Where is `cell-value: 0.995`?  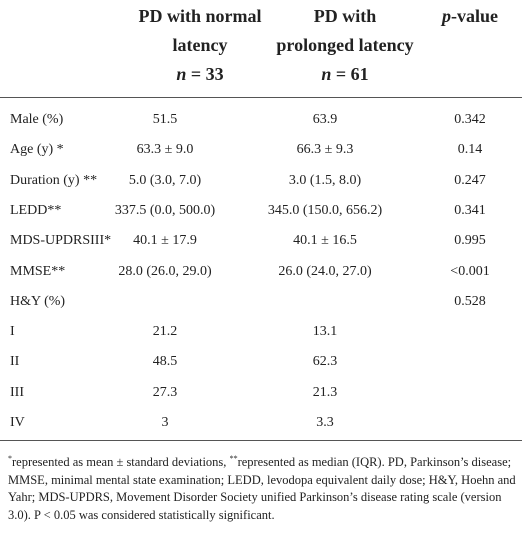 cell-value: 0.995 is located at coordinates (470, 241).